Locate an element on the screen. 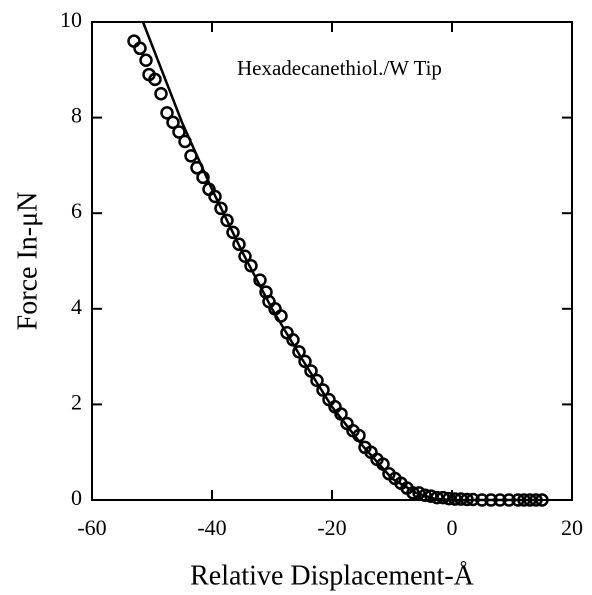  y-tick-label: 4 is located at coordinates (76, 306).